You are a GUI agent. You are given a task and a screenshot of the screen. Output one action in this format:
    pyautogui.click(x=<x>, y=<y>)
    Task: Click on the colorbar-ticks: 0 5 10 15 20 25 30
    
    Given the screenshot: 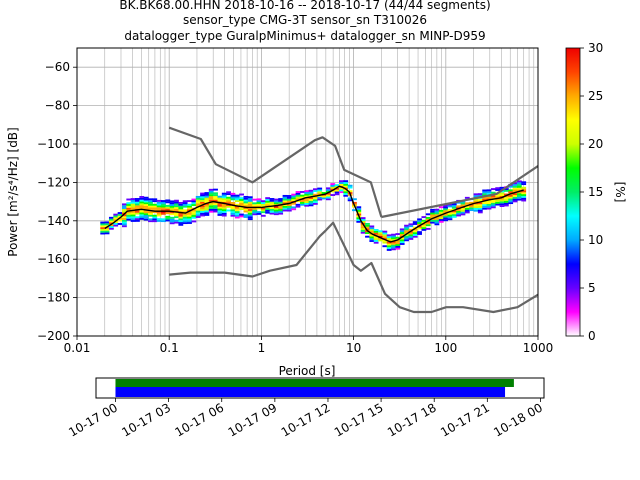 What is the action you would take?
    pyautogui.click(x=591, y=192)
    